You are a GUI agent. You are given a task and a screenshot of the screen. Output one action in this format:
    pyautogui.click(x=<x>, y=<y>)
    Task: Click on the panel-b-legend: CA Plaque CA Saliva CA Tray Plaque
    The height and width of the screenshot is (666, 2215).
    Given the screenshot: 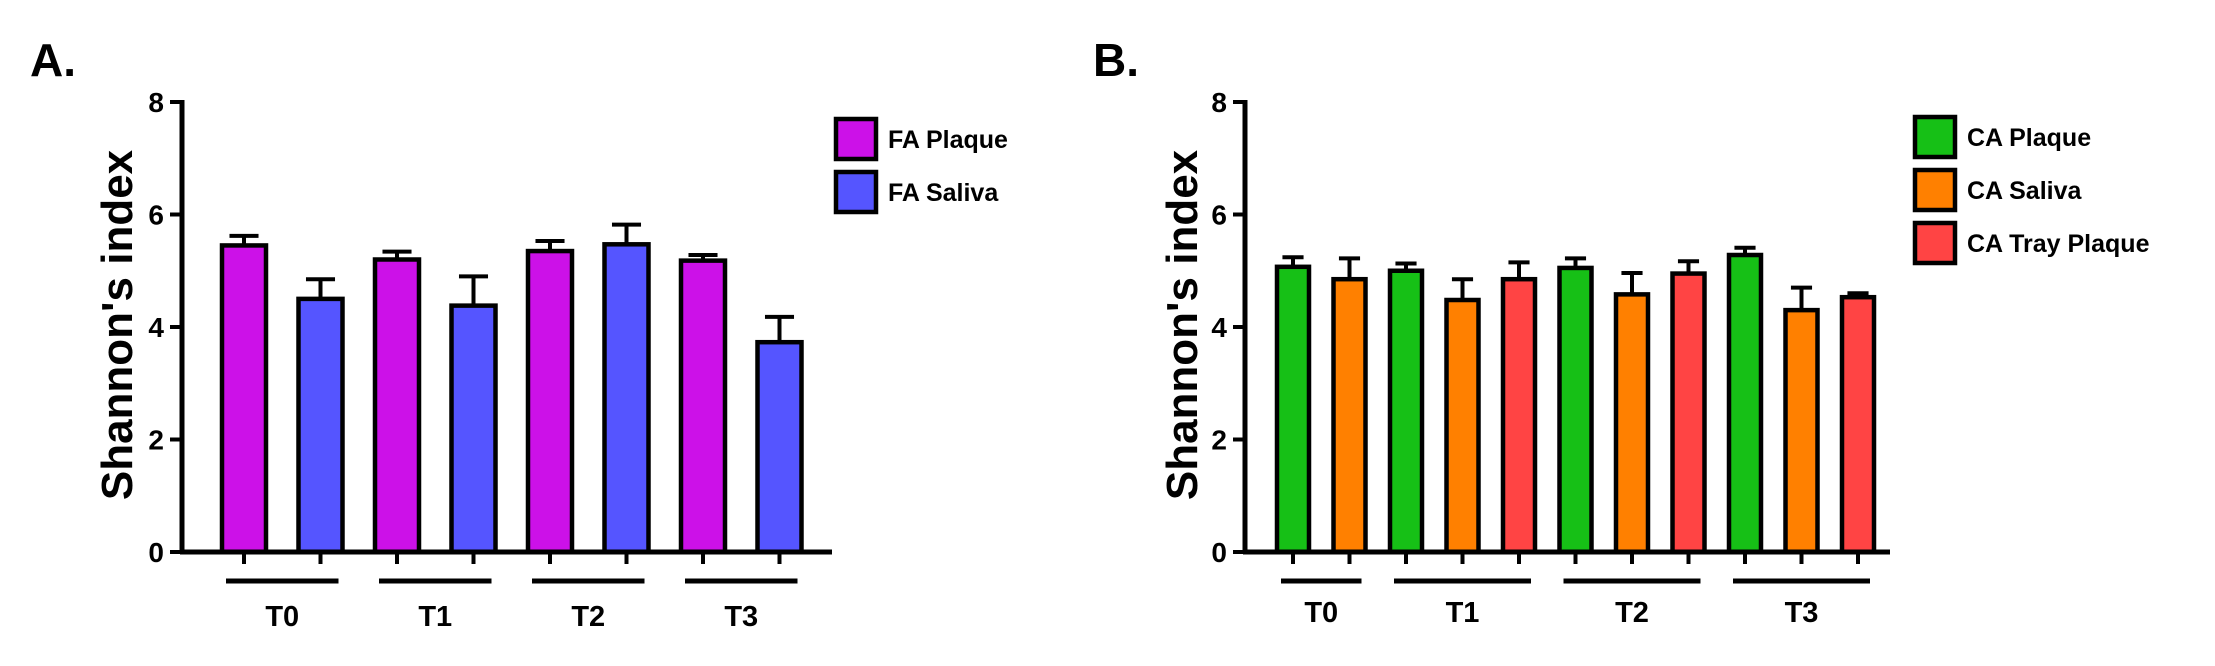 What is the action you would take?
    pyautogui.click(x=2031, y=190)
    